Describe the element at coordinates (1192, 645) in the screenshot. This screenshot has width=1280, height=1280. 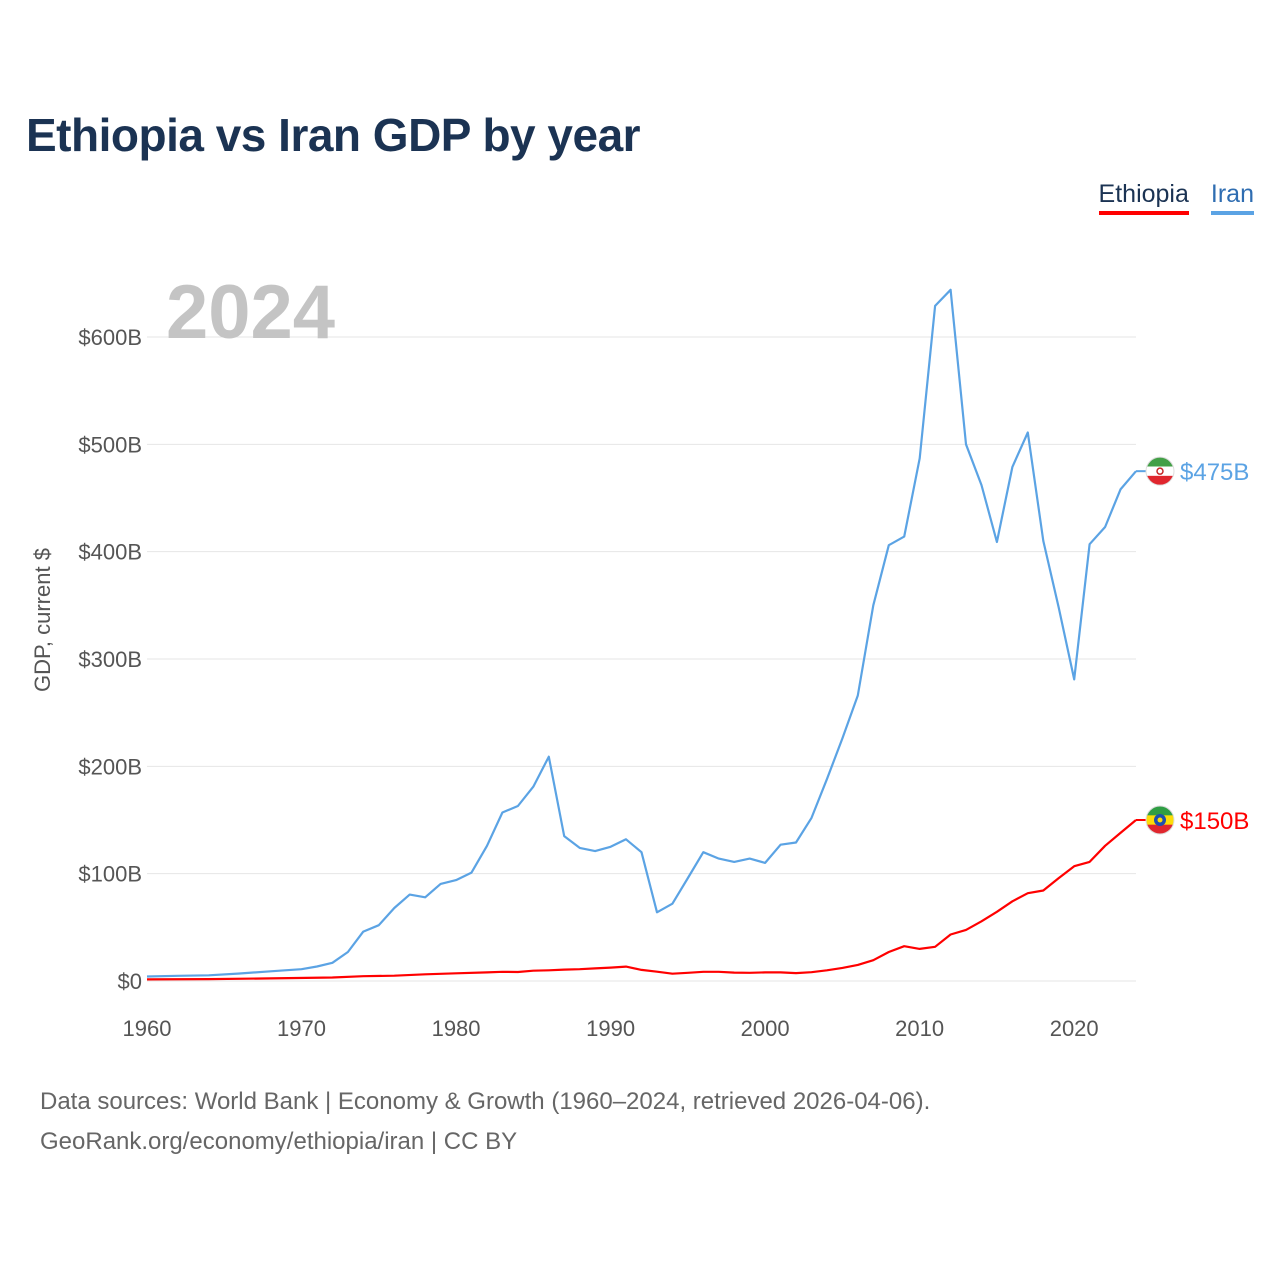
I see `end-markers: $475B $150B` at that location.